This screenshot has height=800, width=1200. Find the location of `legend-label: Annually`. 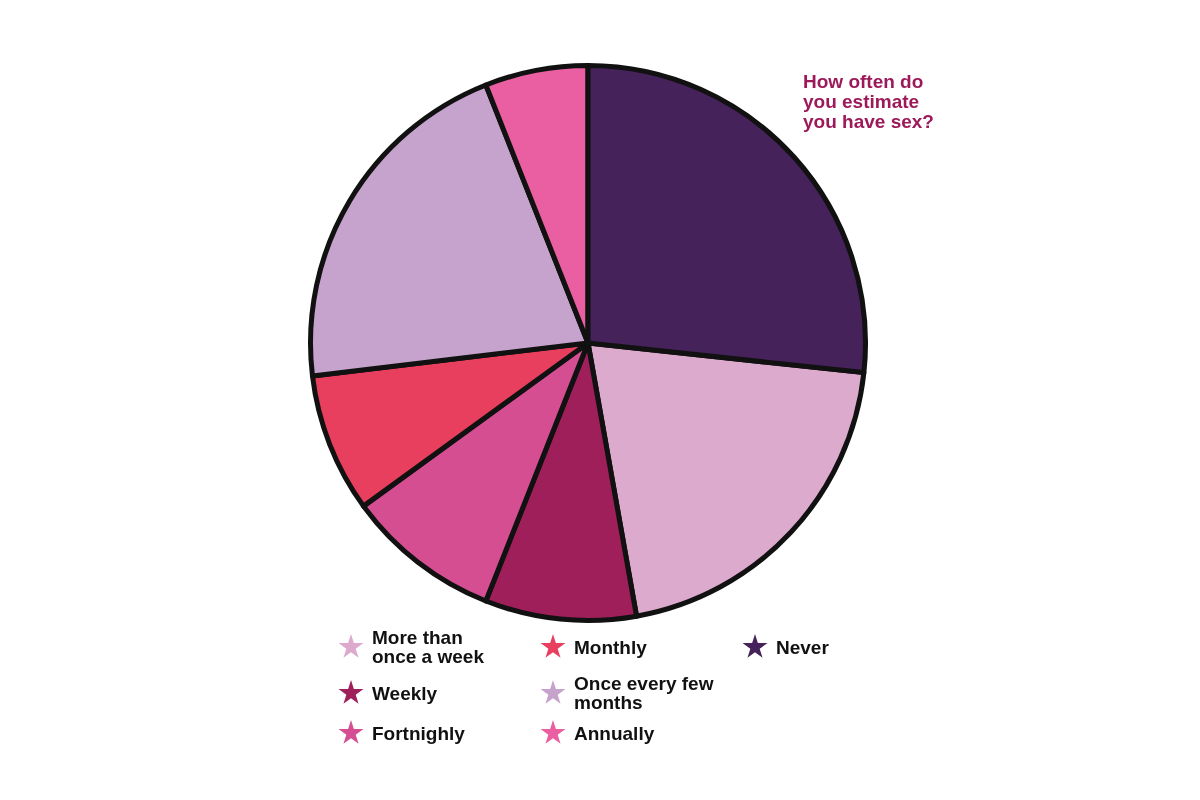

legend-label: Annually is located at coordinates (615, 733).